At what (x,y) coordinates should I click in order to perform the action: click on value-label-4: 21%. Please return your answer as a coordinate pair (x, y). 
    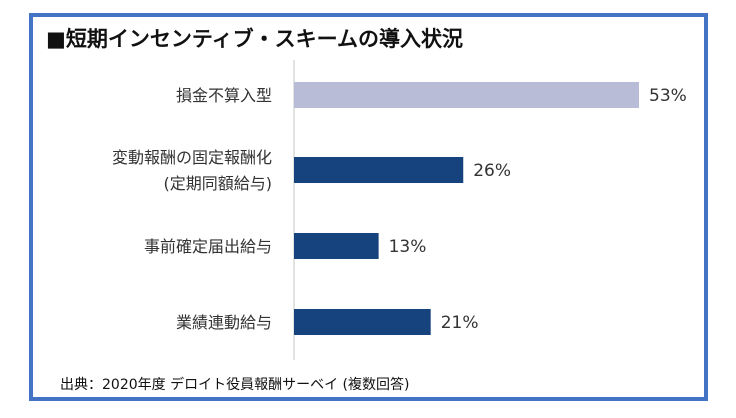
    Looking at the image, I should click on (460, 323).